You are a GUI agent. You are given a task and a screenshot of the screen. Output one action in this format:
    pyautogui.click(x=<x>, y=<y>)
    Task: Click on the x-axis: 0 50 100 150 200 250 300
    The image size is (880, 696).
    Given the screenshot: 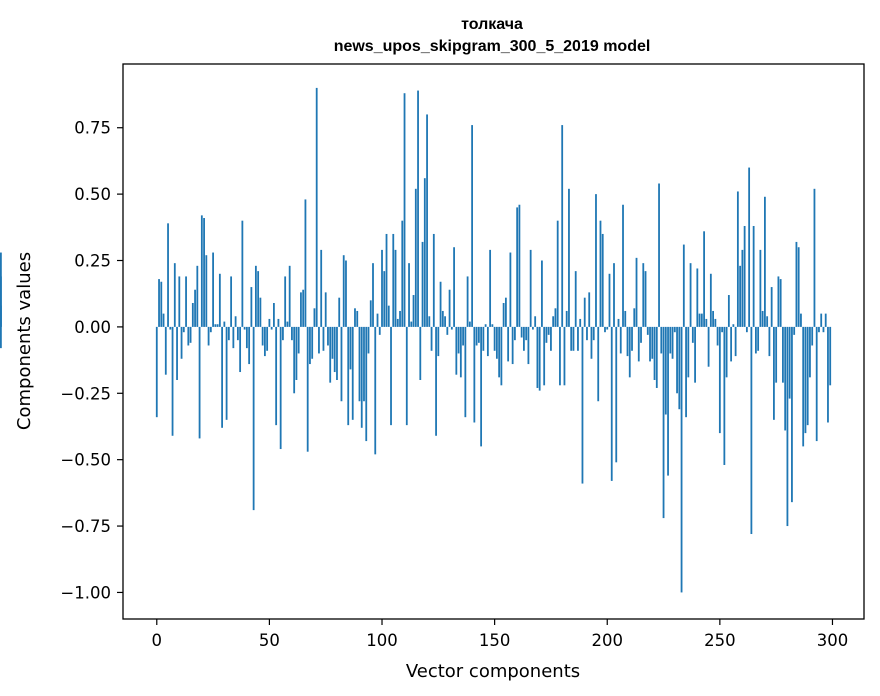 What is the action you would take?
    pyautogui.click(x=500, y=634)
    